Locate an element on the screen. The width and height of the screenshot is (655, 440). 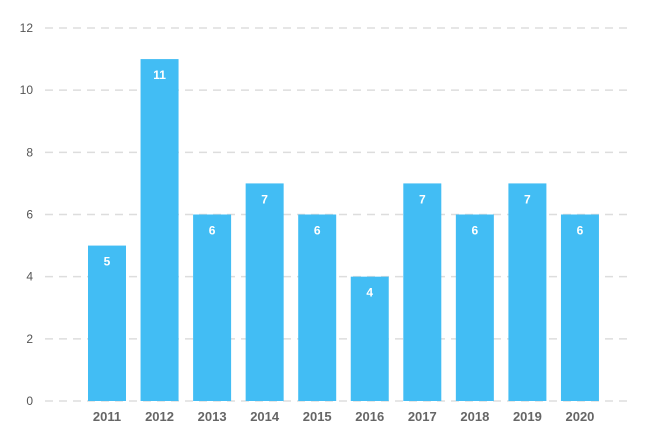
bar-2020 is located at coordinates (579, 308).